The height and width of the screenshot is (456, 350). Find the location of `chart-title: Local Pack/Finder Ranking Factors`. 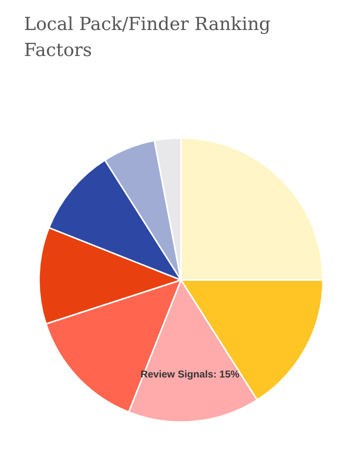

chart-title: Local Pack/Finder Ranking Factors is located at coordinates (147, 37).